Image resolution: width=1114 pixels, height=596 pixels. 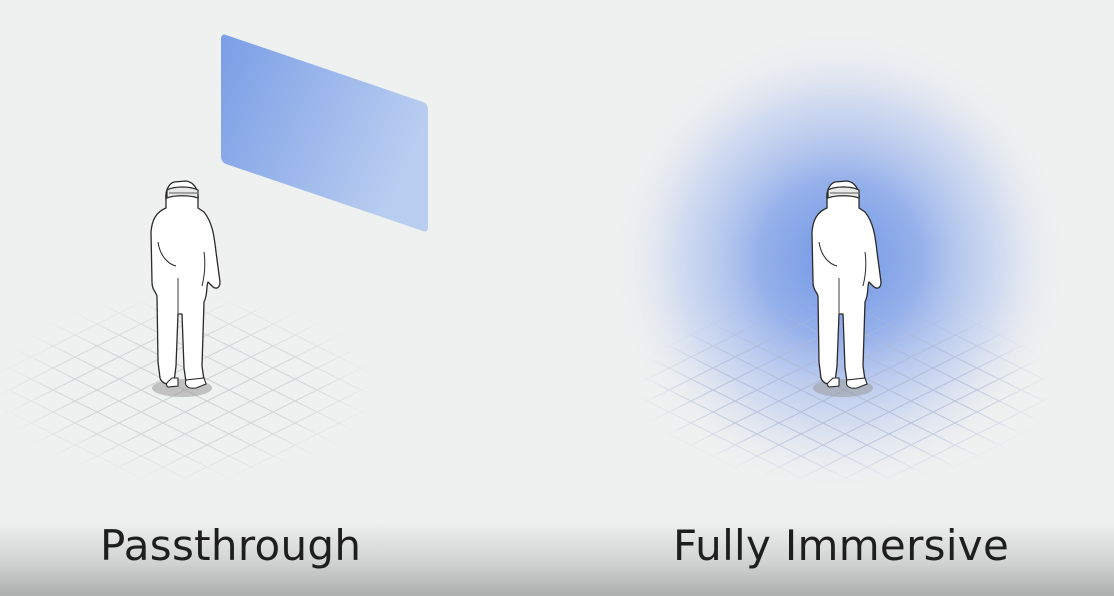 What do you see at coordinates (324, 133) in the screenshot?
I see `floating-window-panel` at bounding box center [324, 133].